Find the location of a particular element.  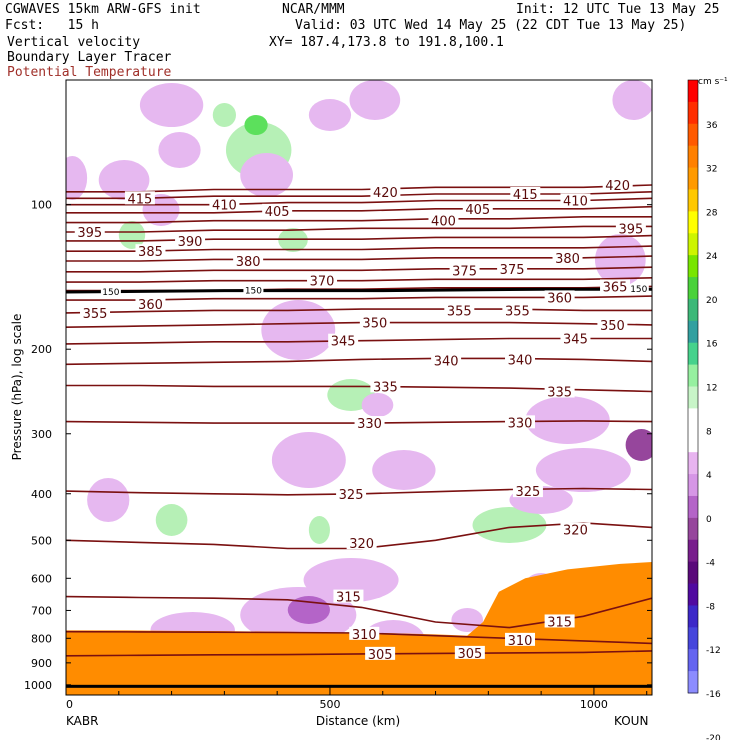

y-tick-label: 500 is located at coordinates (41, 540).